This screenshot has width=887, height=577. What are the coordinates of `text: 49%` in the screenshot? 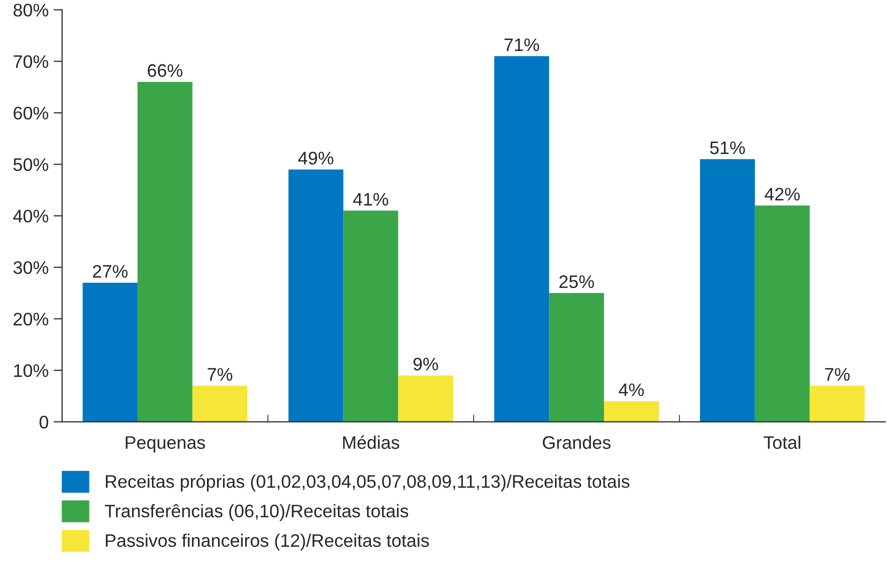 It's located at (316, 158).